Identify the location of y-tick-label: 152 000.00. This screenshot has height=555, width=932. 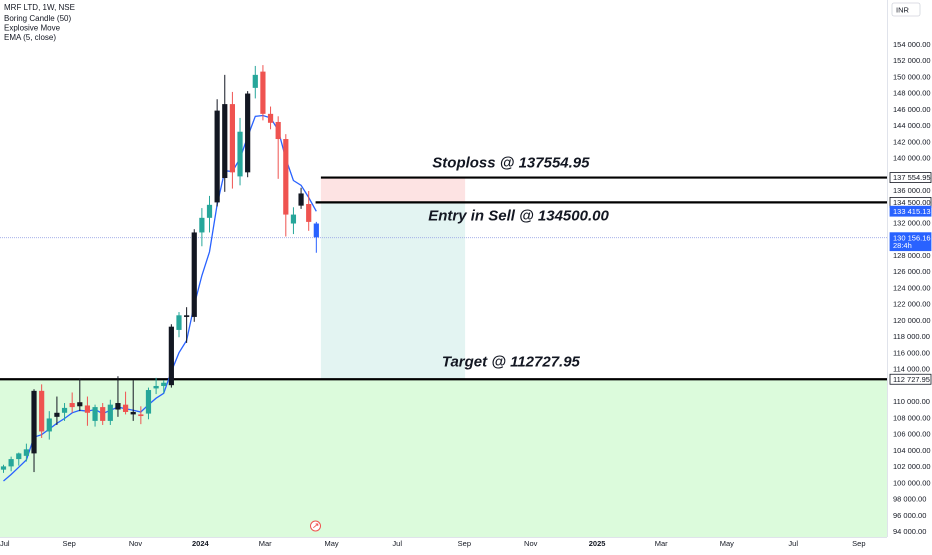
(912, 60).